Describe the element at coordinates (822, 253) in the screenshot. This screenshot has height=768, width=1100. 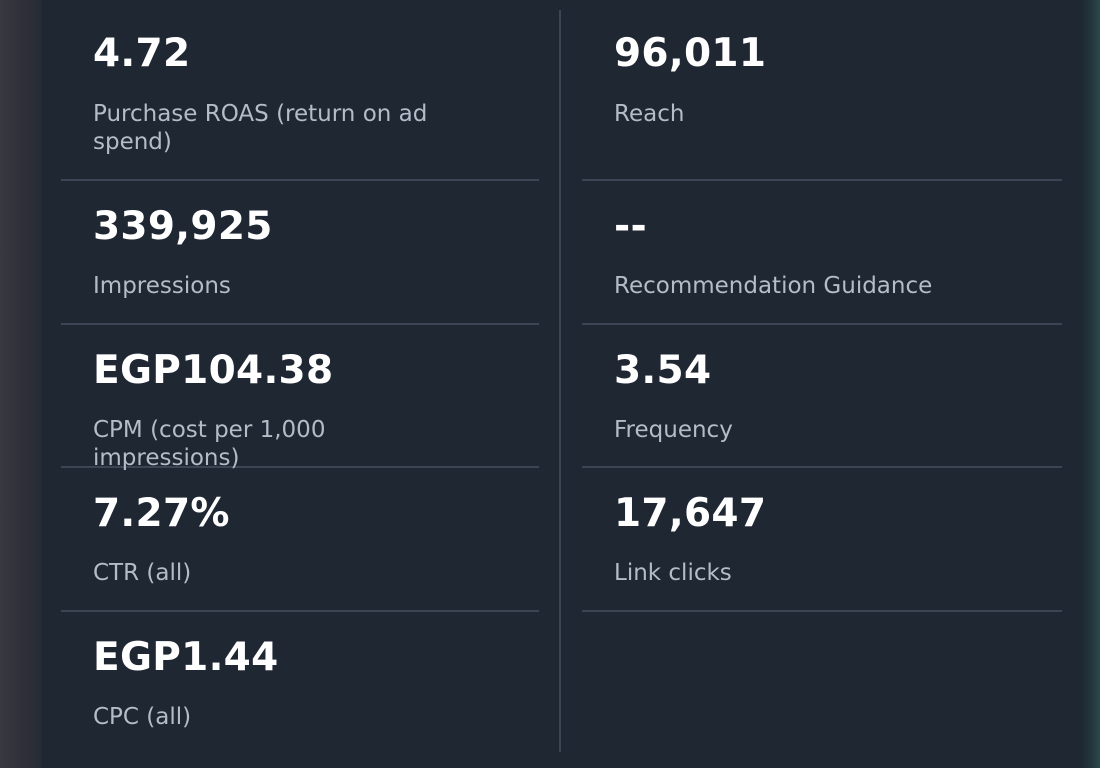
I see `metric-recommendation-guidance: -- Recommendation Guidance` at that location.